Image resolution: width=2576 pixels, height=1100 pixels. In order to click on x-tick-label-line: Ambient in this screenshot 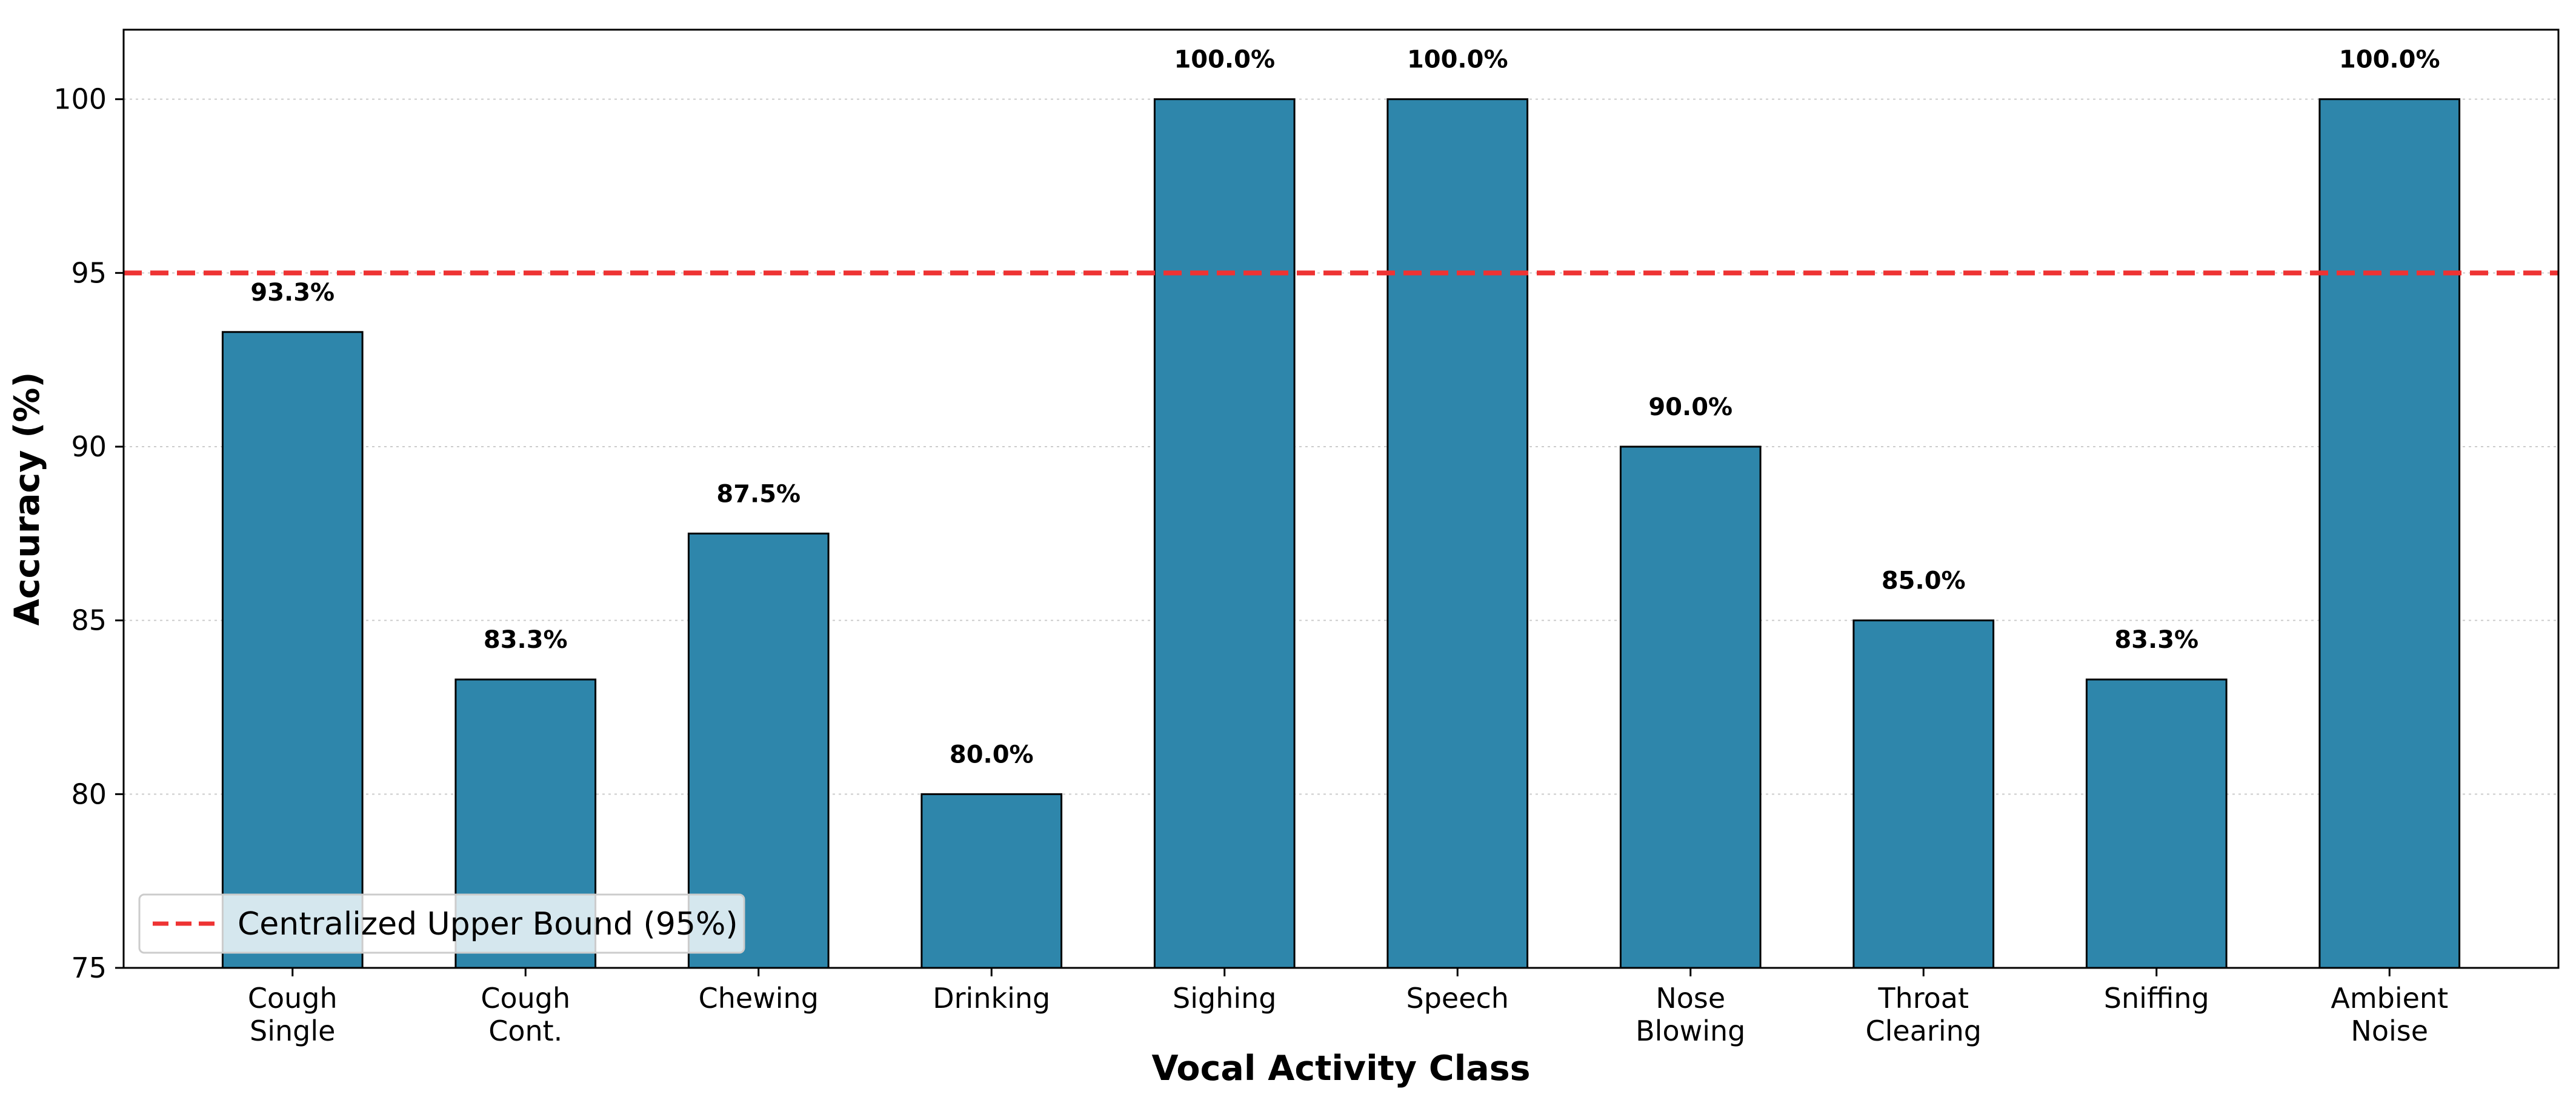, I will do `click(2389, 998)`.